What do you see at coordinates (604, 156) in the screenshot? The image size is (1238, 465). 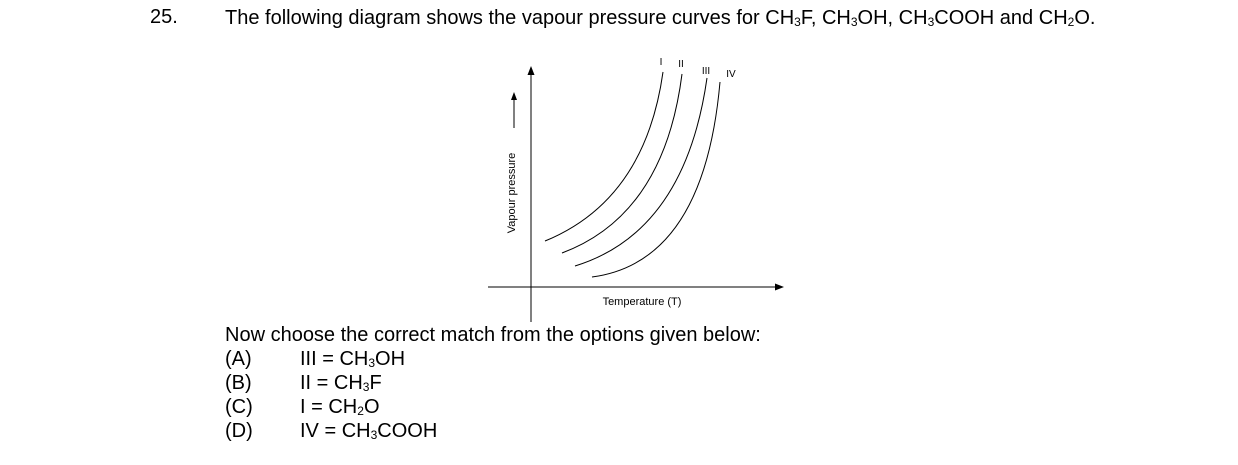 I see `curve-i` at bounding box center [604, 156].